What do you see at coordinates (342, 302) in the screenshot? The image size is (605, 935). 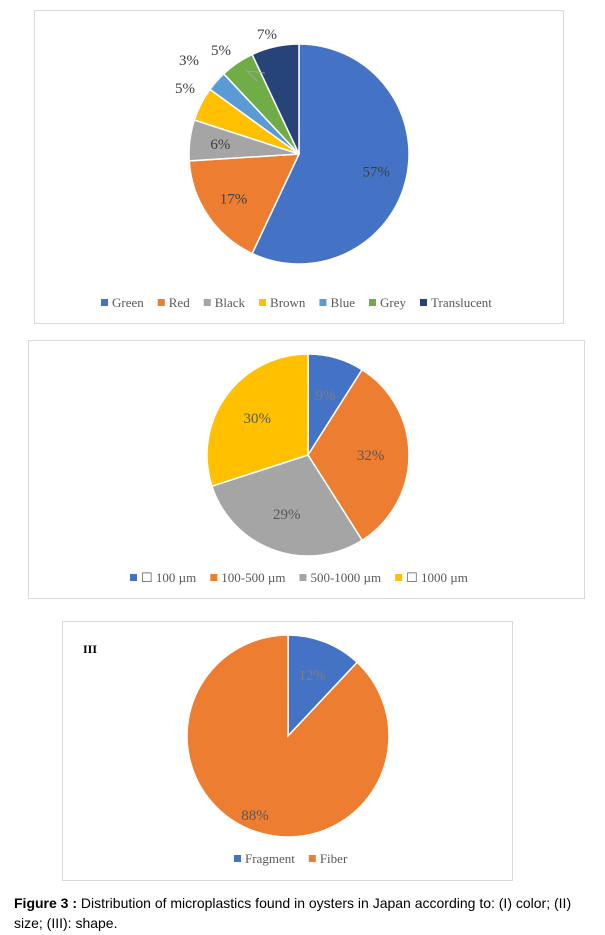 I see `legend-entry: Blue` at bounding box center [342, 302].